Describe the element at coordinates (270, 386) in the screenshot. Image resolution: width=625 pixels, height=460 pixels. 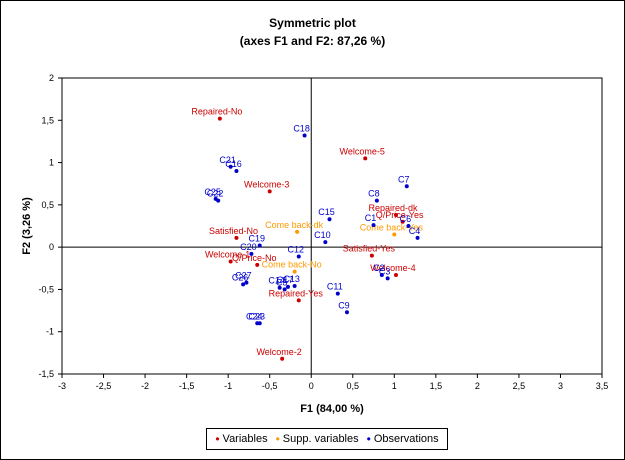
I see `x-tick-label: -0,5` at that location.